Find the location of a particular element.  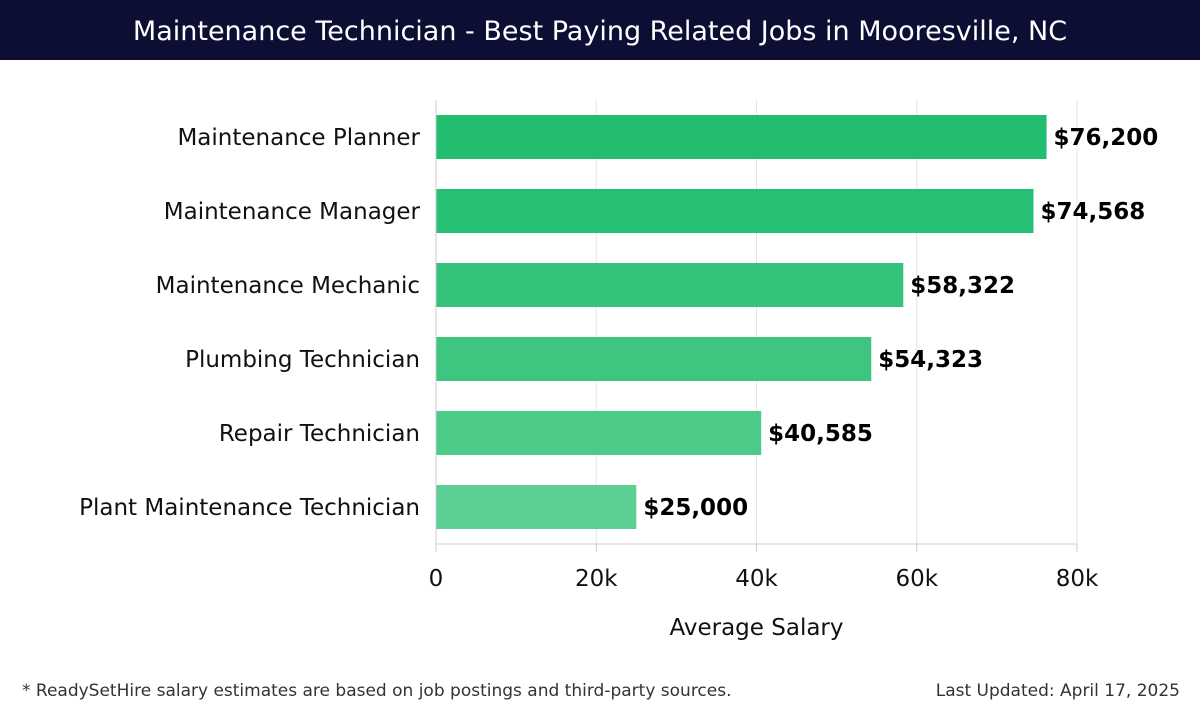

category-label-5: Plant Maintenance Technician is located at coordinates (249, 508).